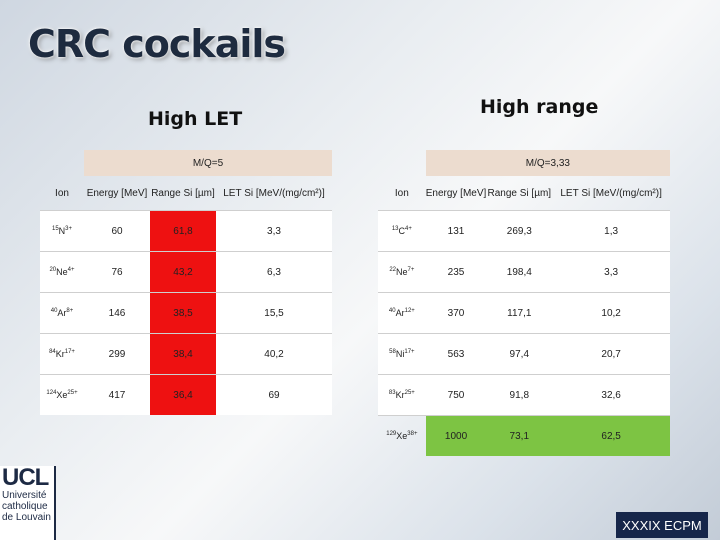  I want to click on ion-cell: 58Ni17+, so click(402, 354).